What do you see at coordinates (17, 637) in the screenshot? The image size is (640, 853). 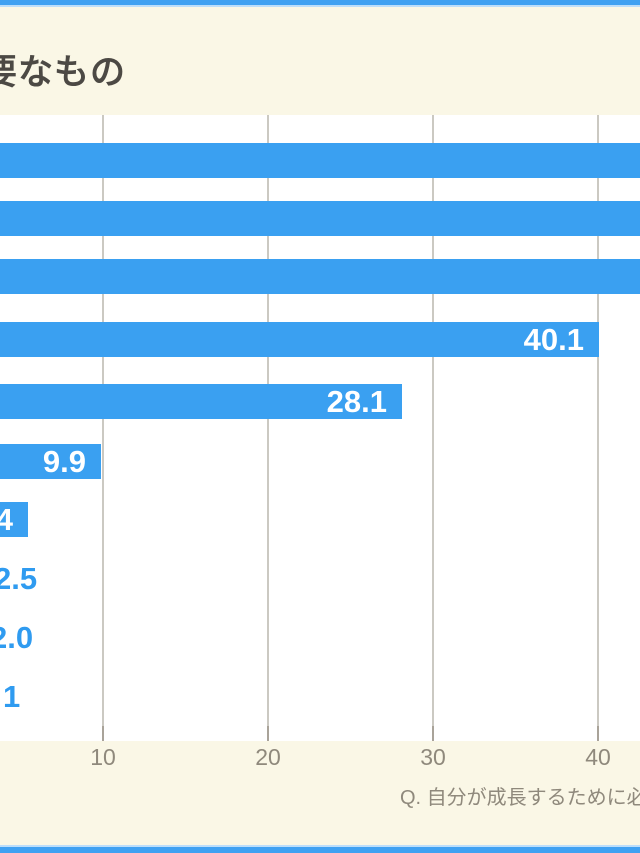 I see `bar-value-label-outside: 2.0` at bounding box center [17, 637].